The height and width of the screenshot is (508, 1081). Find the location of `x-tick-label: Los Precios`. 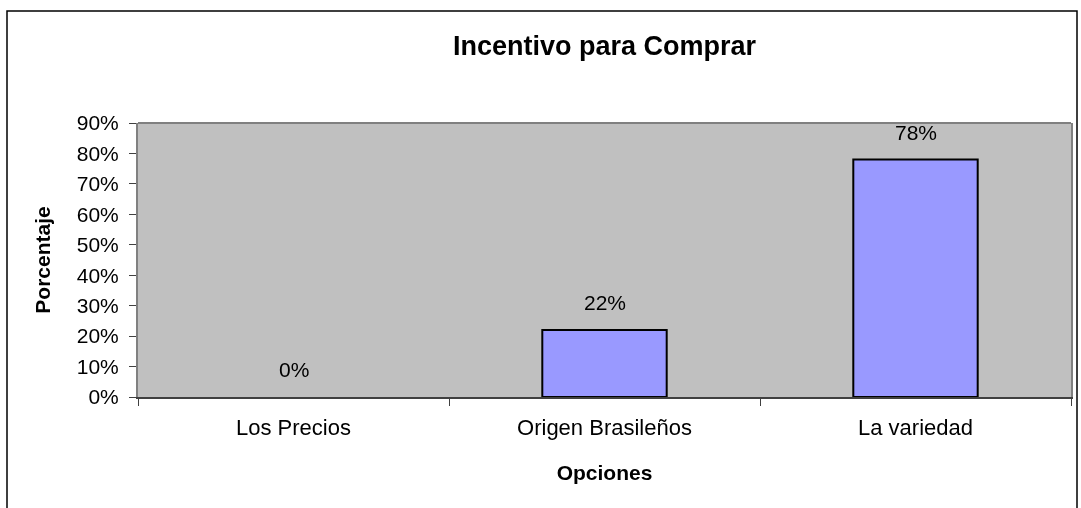

x-tick-label: Los Precios is located at coordinates (293, 428).